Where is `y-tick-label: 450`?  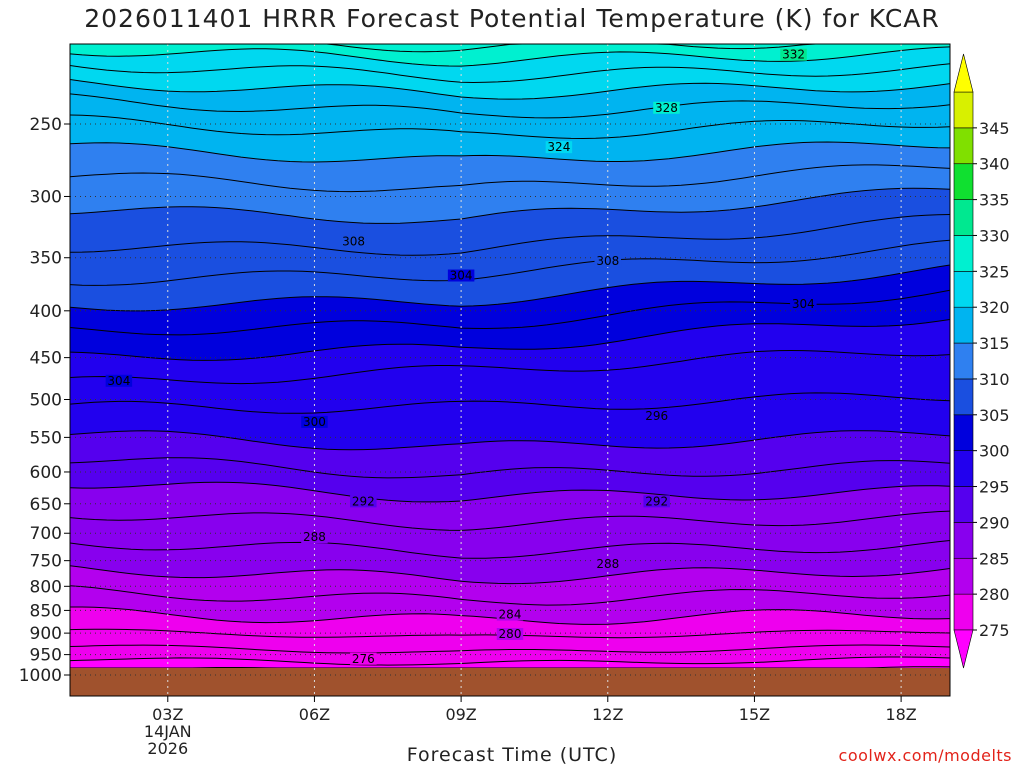 y-tick-label: 450 is located at coordinates (46, 359).